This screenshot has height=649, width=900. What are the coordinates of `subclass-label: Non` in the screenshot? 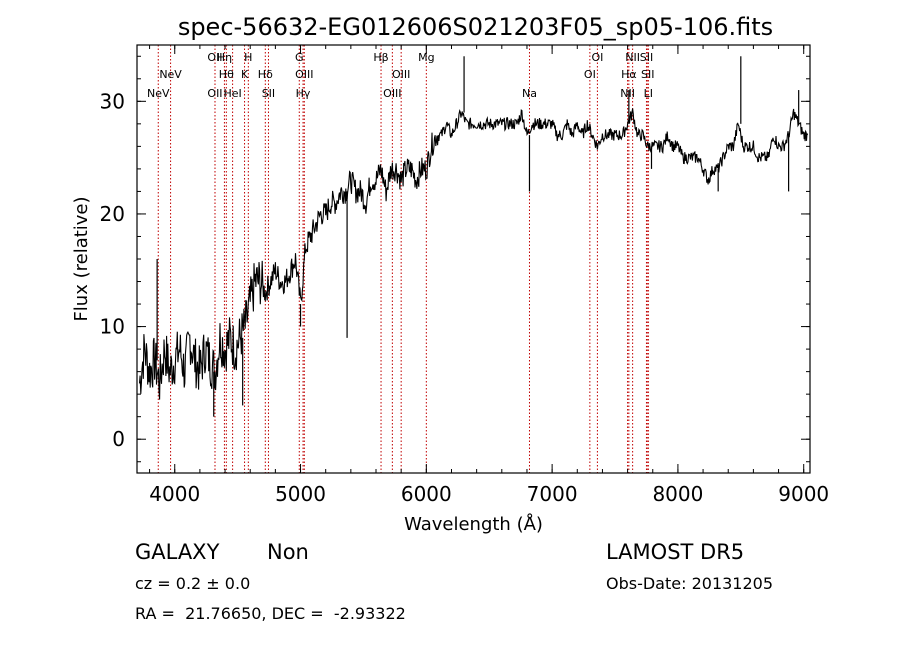 It's located at (288, 552).